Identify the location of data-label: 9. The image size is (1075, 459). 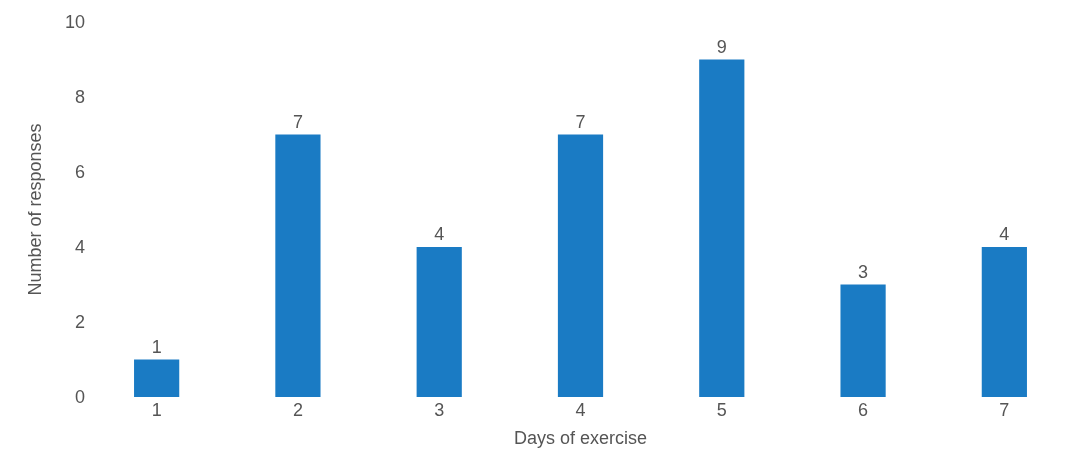
(721, 46).